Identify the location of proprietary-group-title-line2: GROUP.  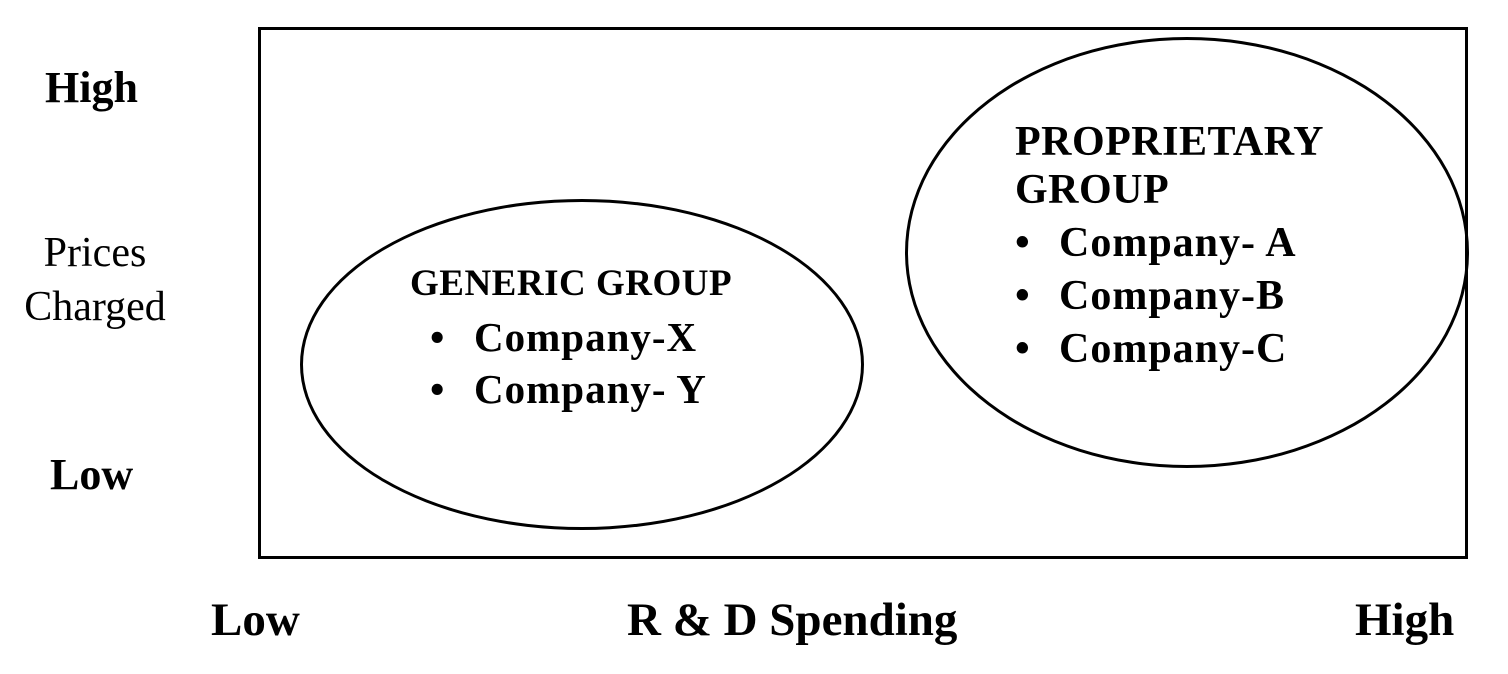
(1092, 190).